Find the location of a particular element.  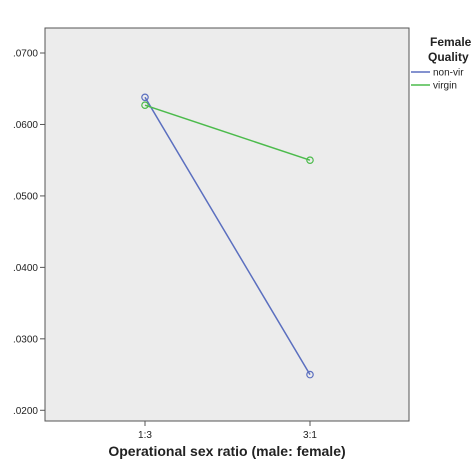

series-line is located at coordinates (227, 132).